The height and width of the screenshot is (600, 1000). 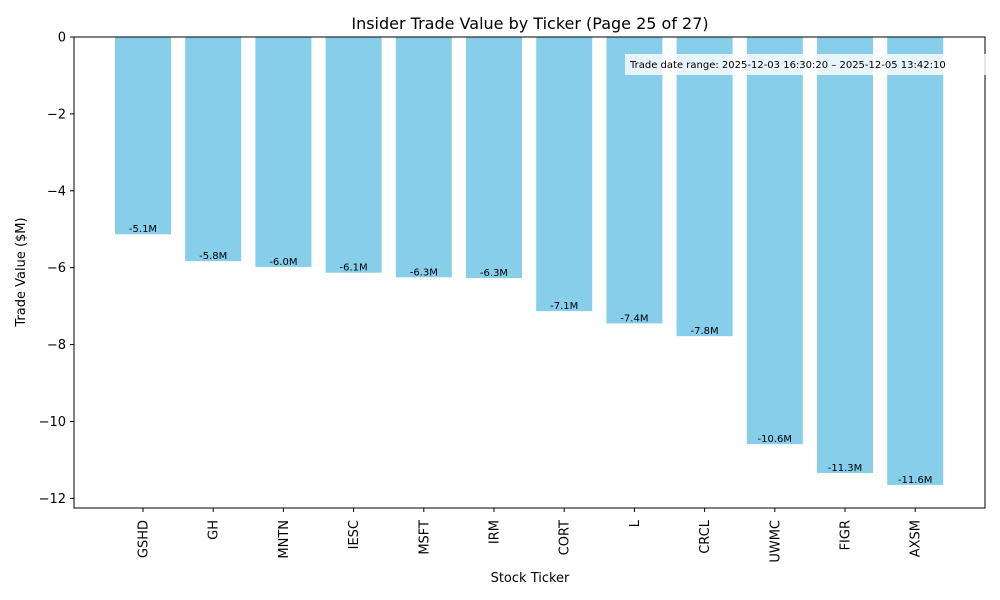 I want to click on bar-iesc, so click(x=353, y=155).